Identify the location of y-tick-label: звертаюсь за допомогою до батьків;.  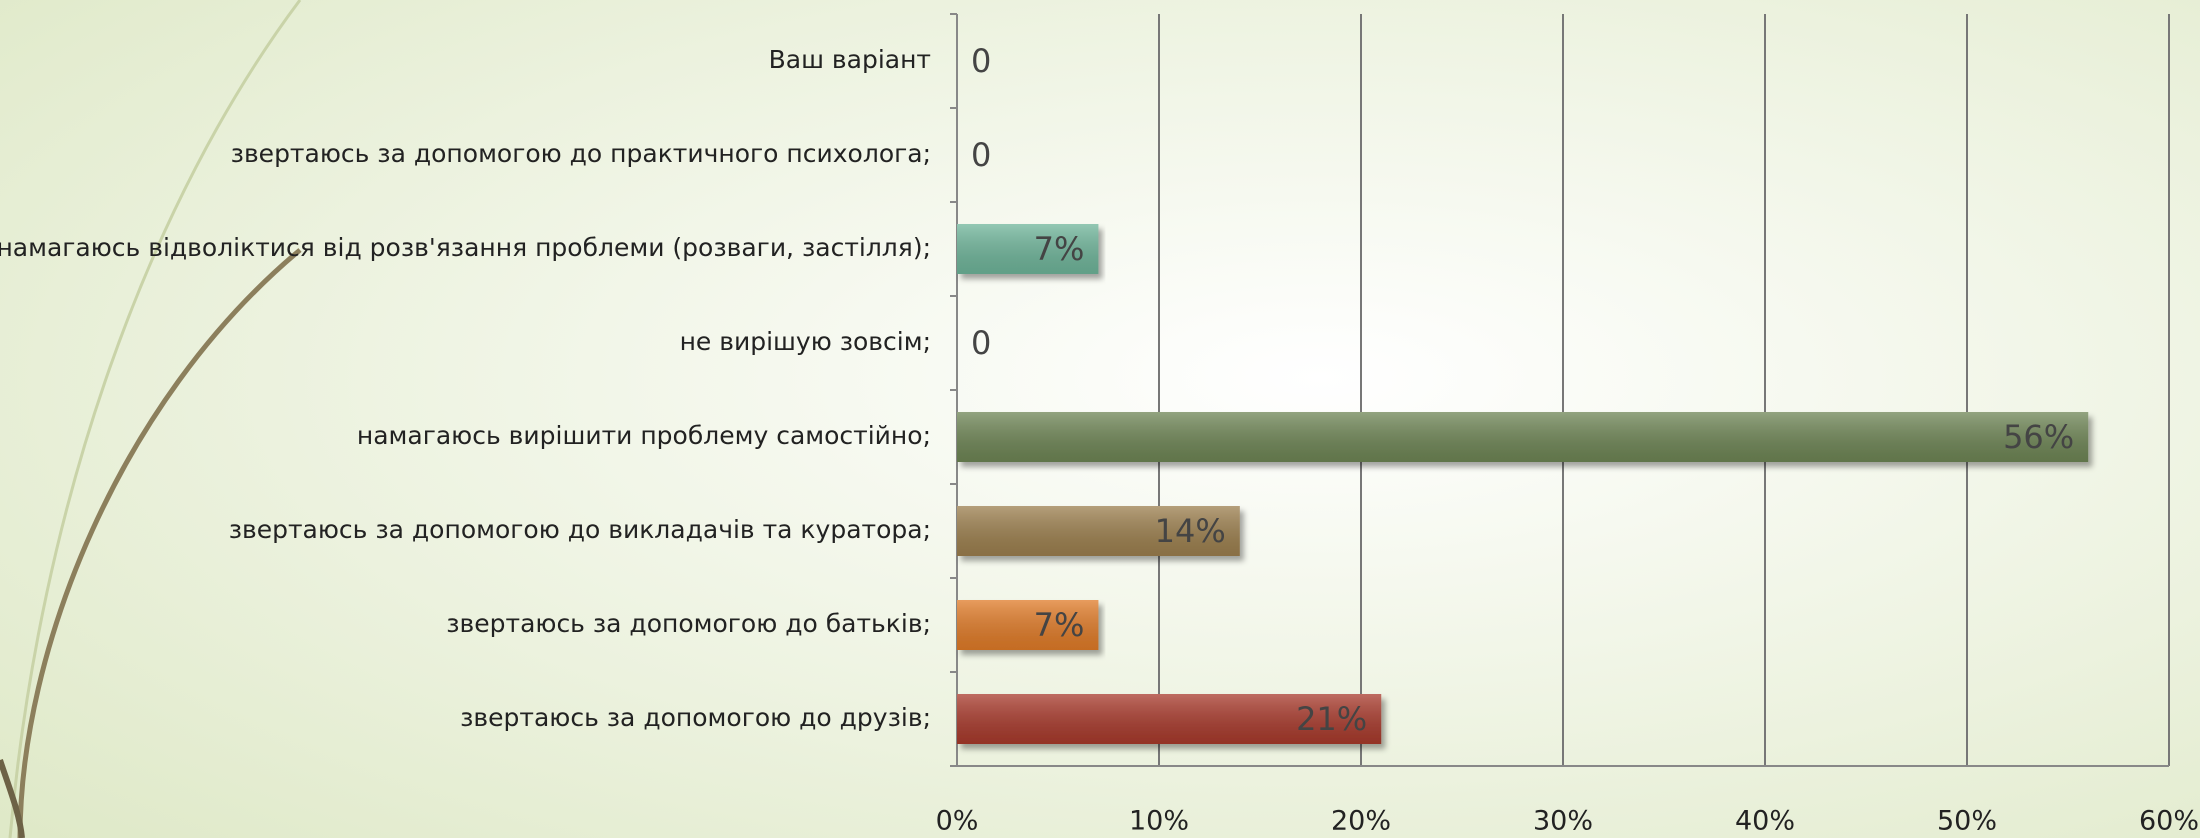
(688, 623).